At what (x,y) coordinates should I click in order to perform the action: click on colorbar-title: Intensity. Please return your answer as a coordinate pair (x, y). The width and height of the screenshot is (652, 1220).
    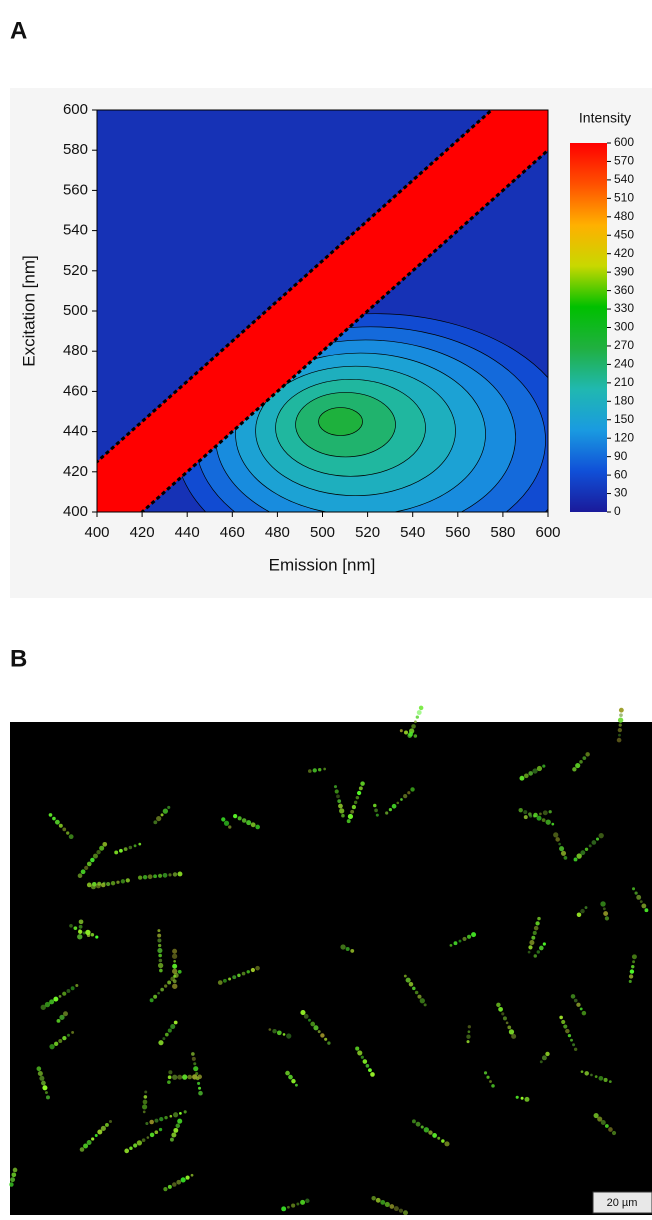
    Looking at the image, I should click on (605, 118).